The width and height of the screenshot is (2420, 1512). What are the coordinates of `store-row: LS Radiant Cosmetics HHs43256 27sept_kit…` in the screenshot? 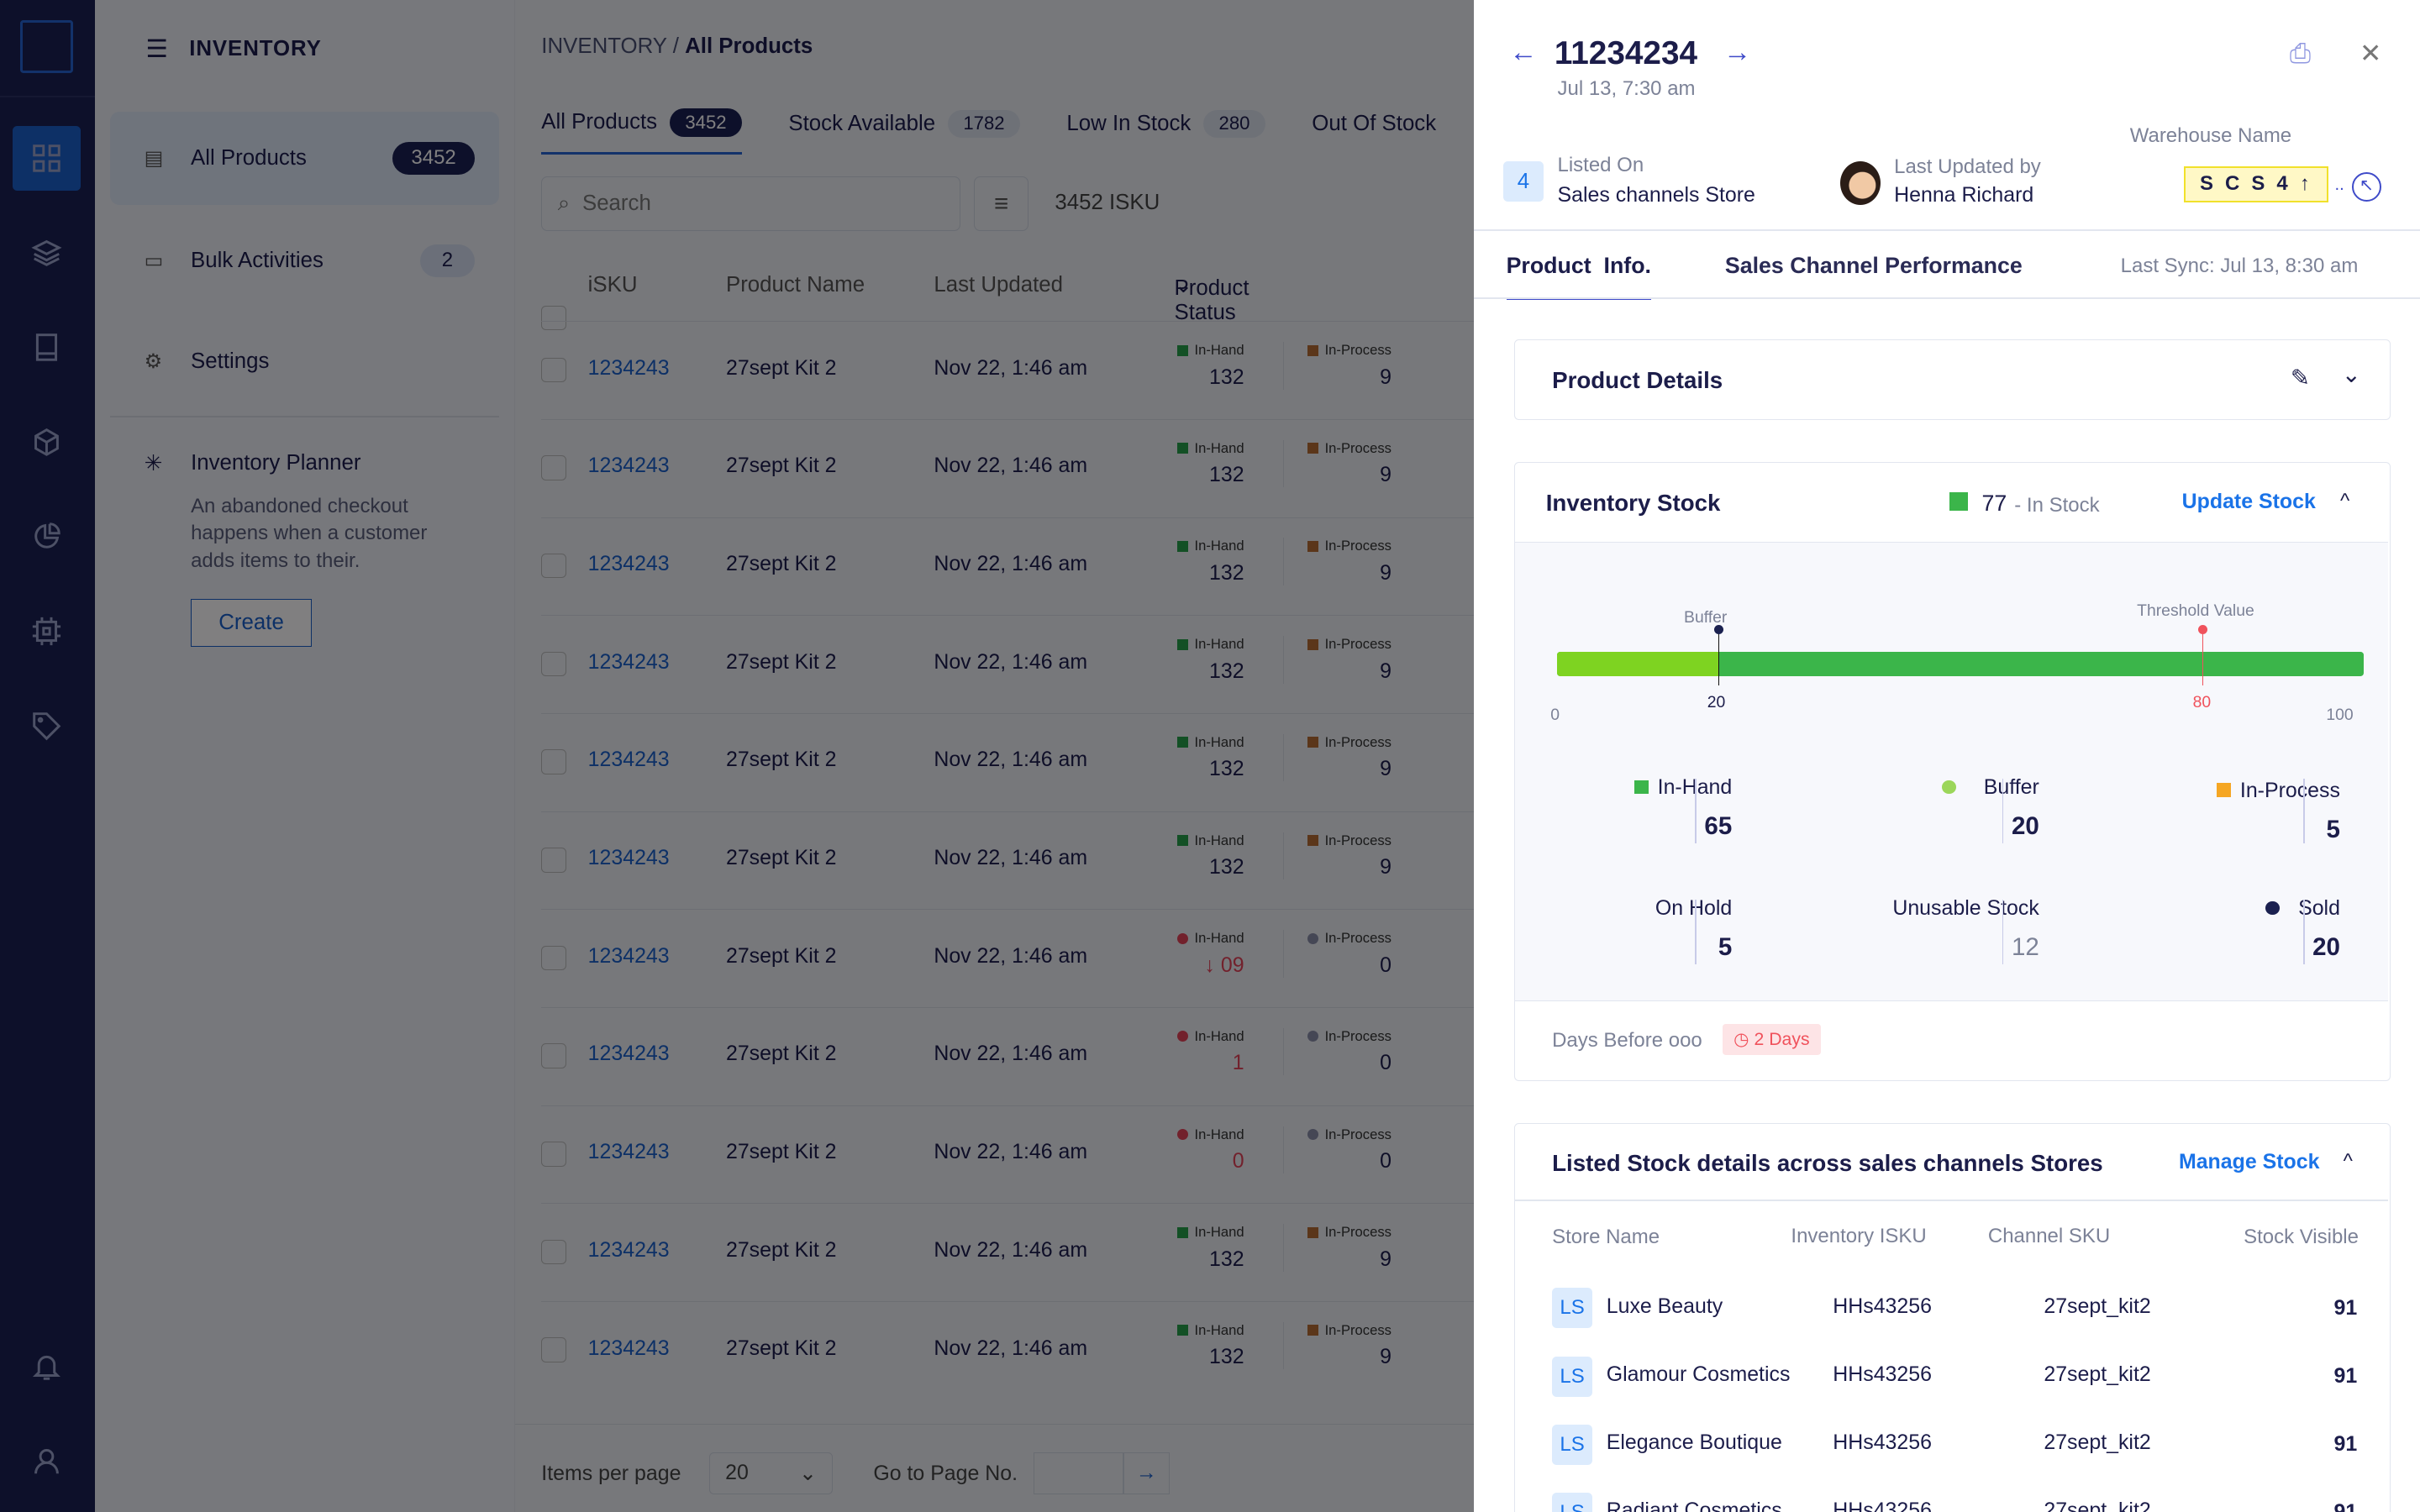 It's located at (1951, 1502).